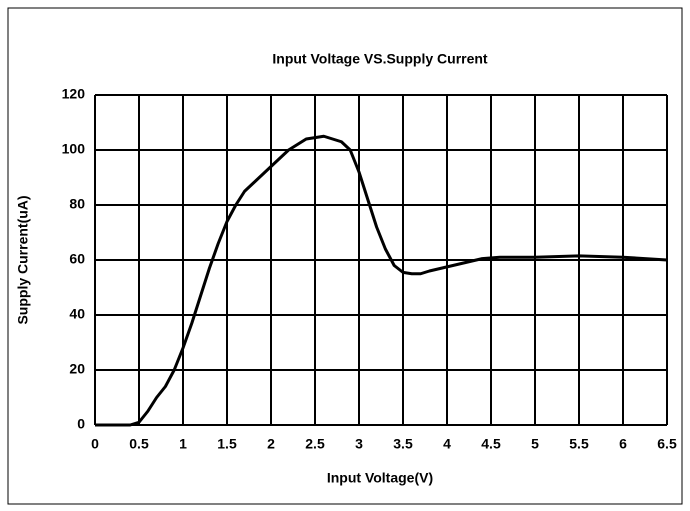  Describe the element at coordinates (95, 444) in the screenshot. I see `x-tick-label: 0` at that location.